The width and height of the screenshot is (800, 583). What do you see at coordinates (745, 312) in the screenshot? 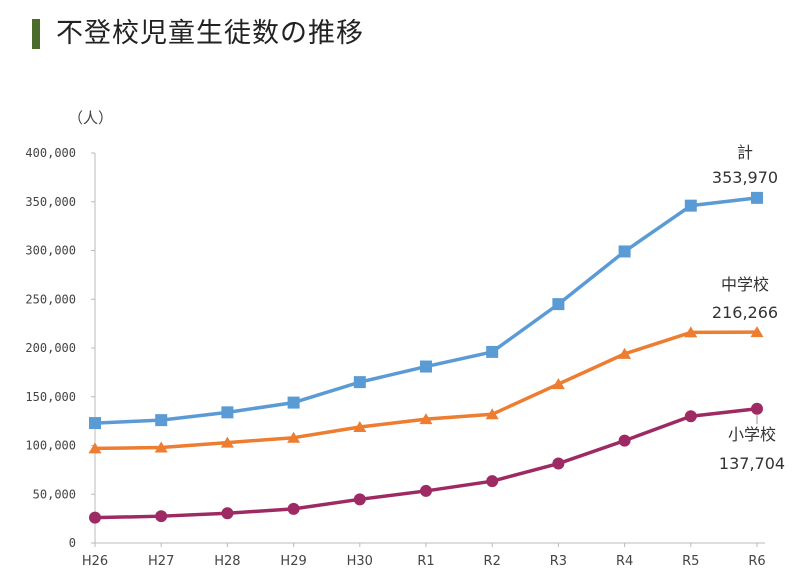
I see `series-end-value-label: 216,266` at bounding box center [745, 312].